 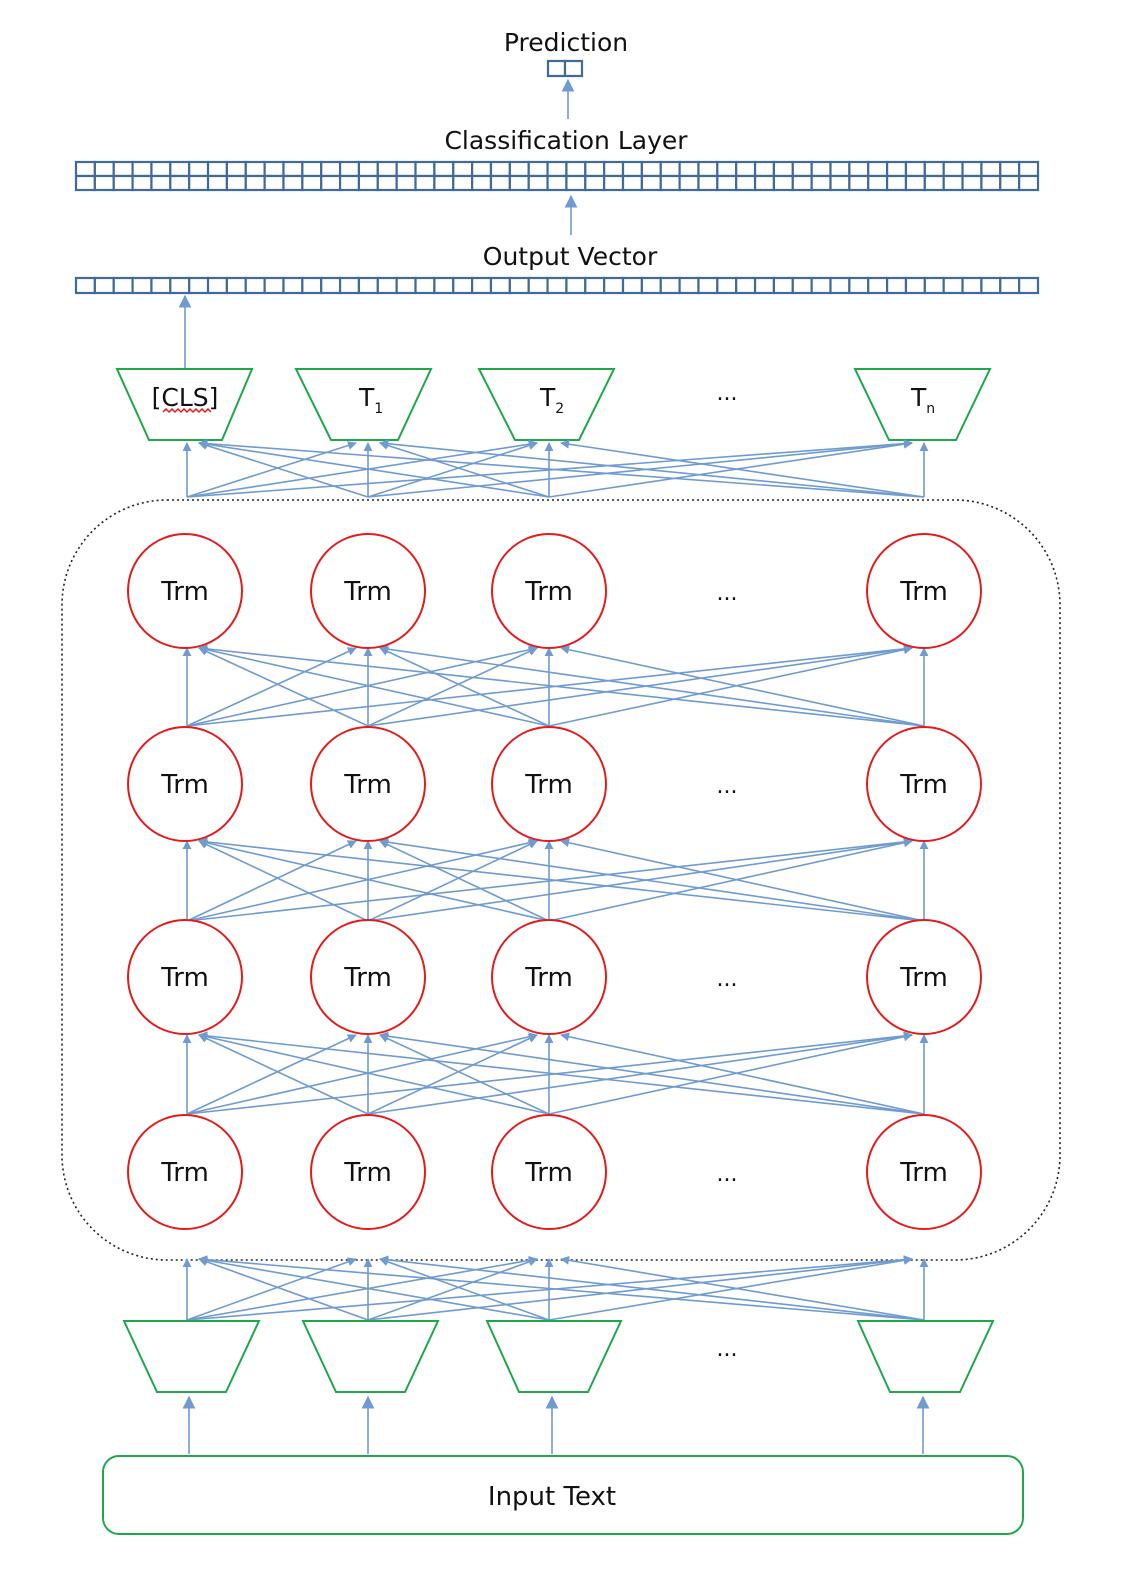 I want to click on output-token-trapezoid, so click(x=363, y=404).